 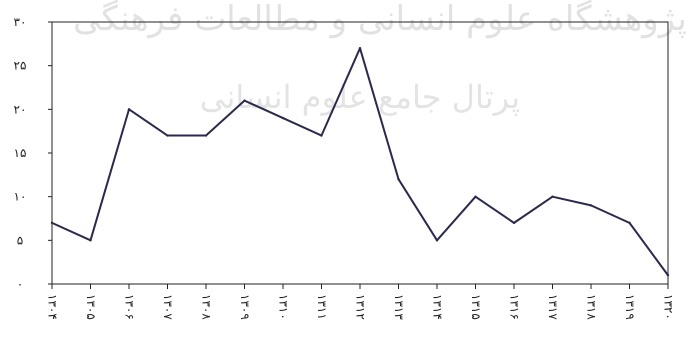 I want to click on x-tick-label: ۱۳۰۴, so click(x=53, y=307).